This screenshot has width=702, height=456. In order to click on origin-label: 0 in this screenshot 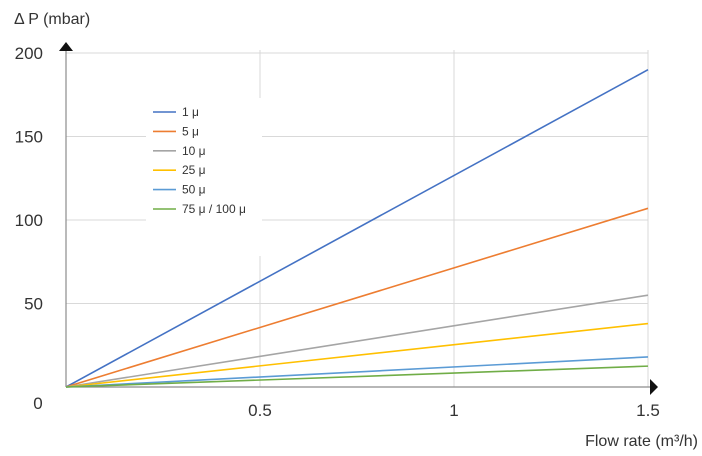, I will do `click(37, 403)`.